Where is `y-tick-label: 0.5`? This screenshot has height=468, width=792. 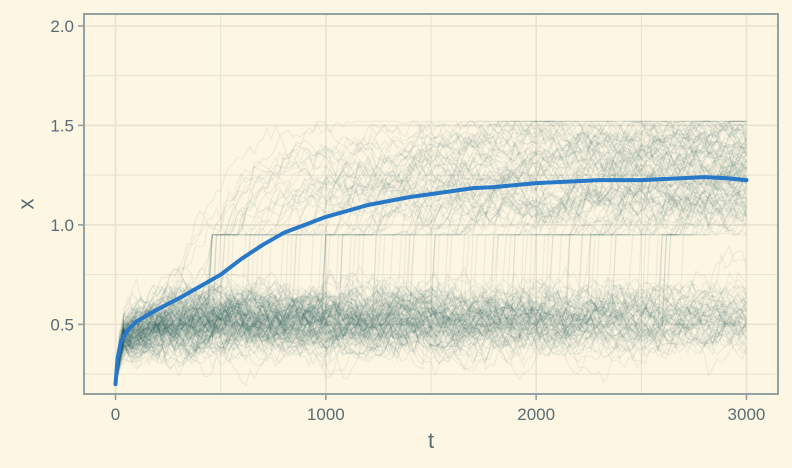
y-tick-label: 0.5 is located at coordinates (62, 324).